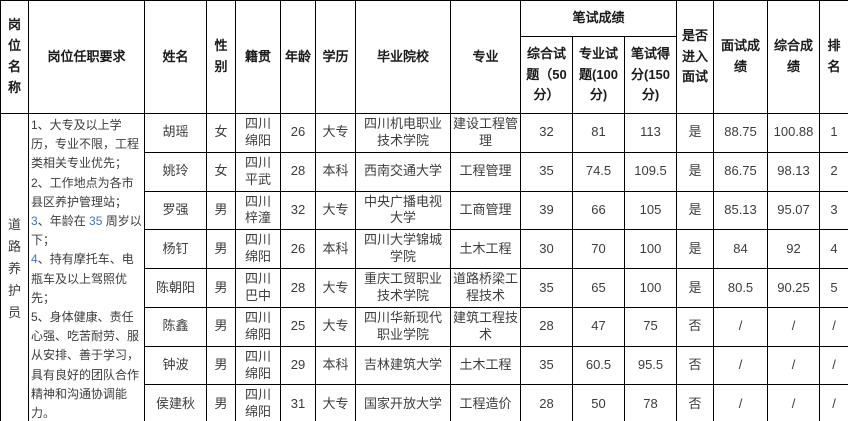  What do you see at coordinates (598, 402) in the screenshot?
I see `professional-score-cell: 50` at bounding box center [598, 402].